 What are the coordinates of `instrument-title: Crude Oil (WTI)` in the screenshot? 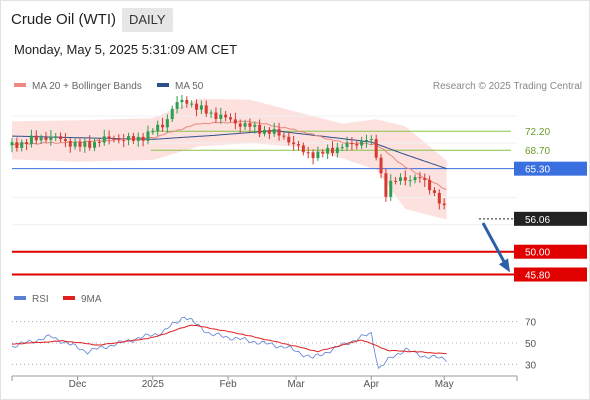 It's located at (63, 19).